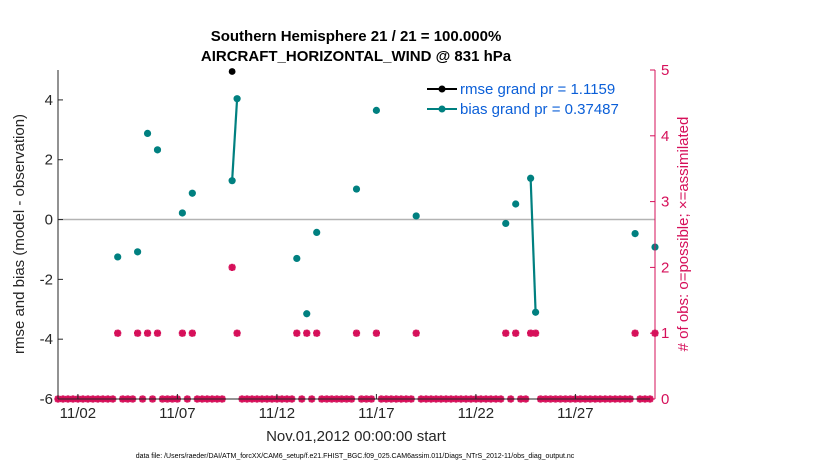 This screenshot has height=470, width=830. What do you see at coordinates (442, 89) in the screenshot?
I see `legend-rmse-marker` at bounding box center [442, 89].